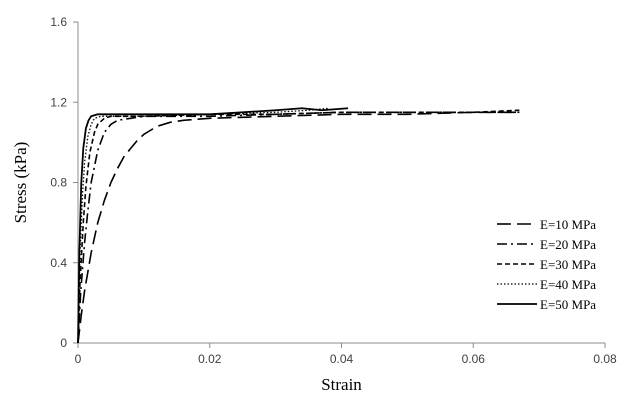 Image resolution: width=627 pixels, height=398 pixels. I want to click on legend-label-2: E=20 MPa, so click(568, 244).